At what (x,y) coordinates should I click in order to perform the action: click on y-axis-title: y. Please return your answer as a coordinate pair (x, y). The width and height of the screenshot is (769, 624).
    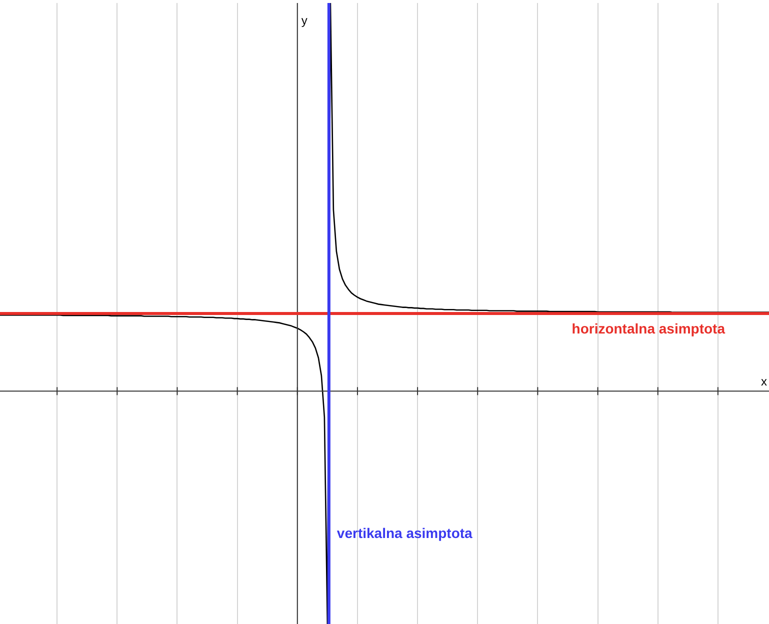
    Looking at the image, I should click on (304, 20).